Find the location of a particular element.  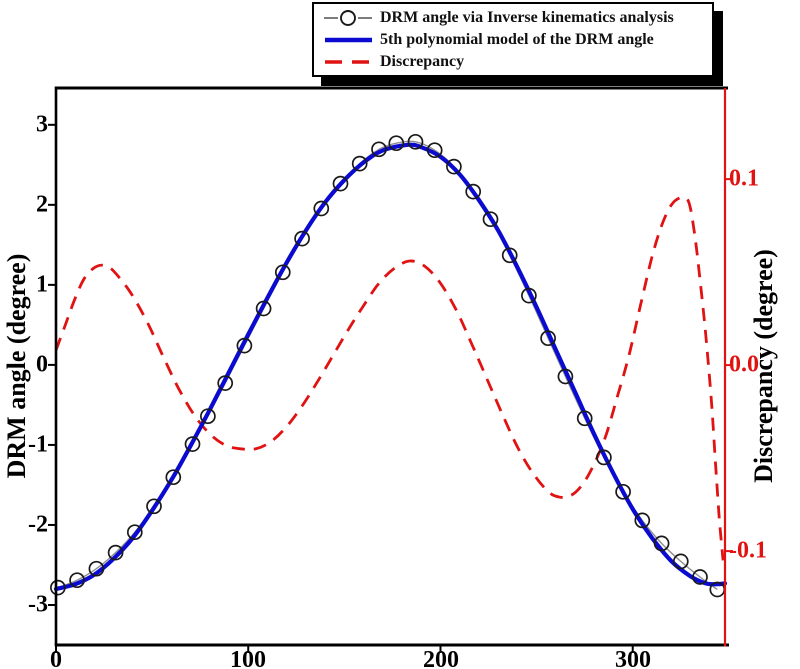

legend-item-model: 5th polynomial model of the DRM angle is located at coordinates (518, 40).